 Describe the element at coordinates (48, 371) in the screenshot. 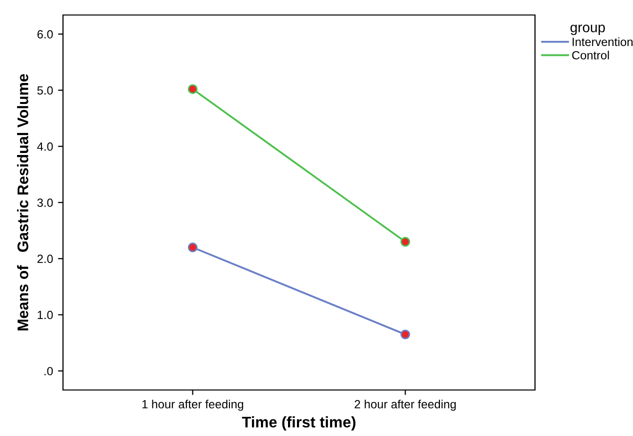

I see `y-tick-label: .0` at that location.